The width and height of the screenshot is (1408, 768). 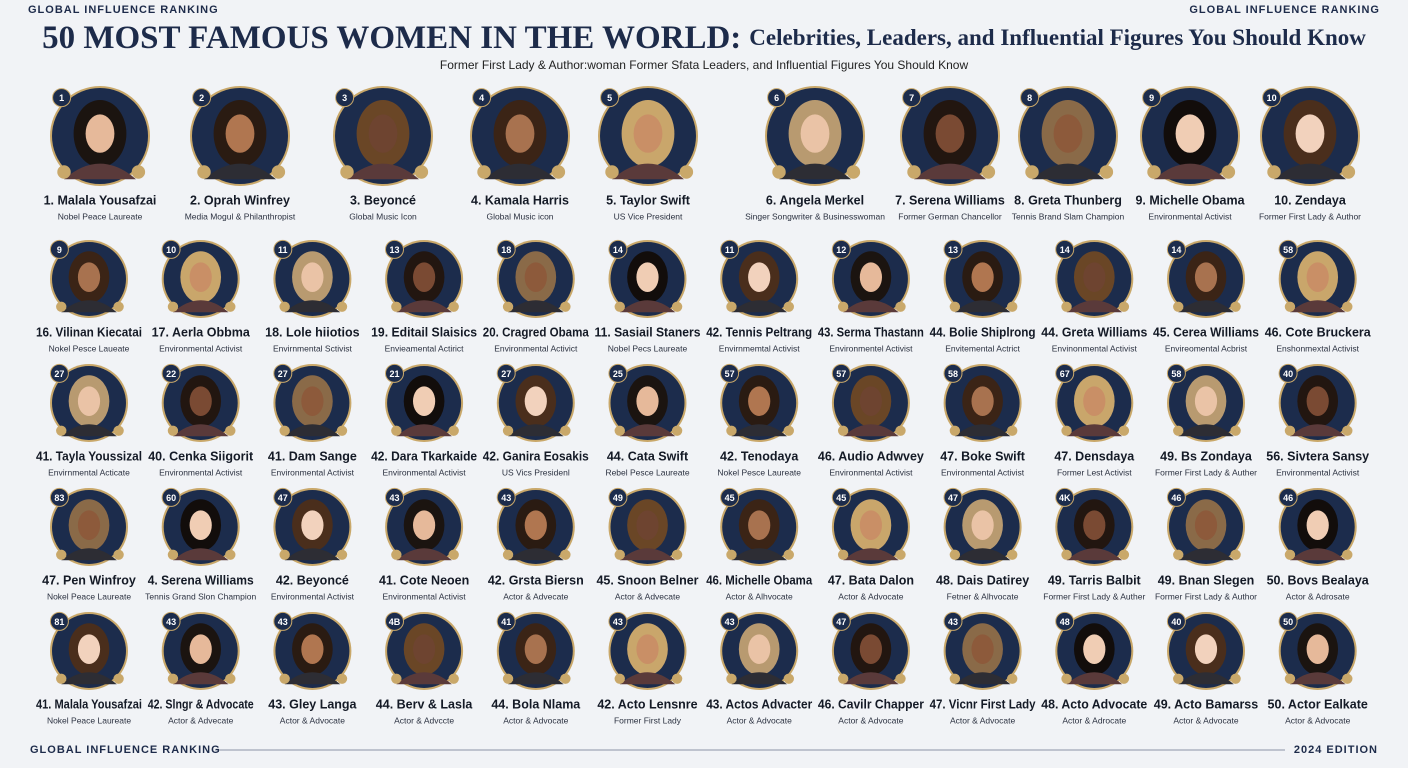 What do you see at coordinates (506, 622) in the screenshot?
I see `number-badge-label: 41` at bounding box center [506, 622].